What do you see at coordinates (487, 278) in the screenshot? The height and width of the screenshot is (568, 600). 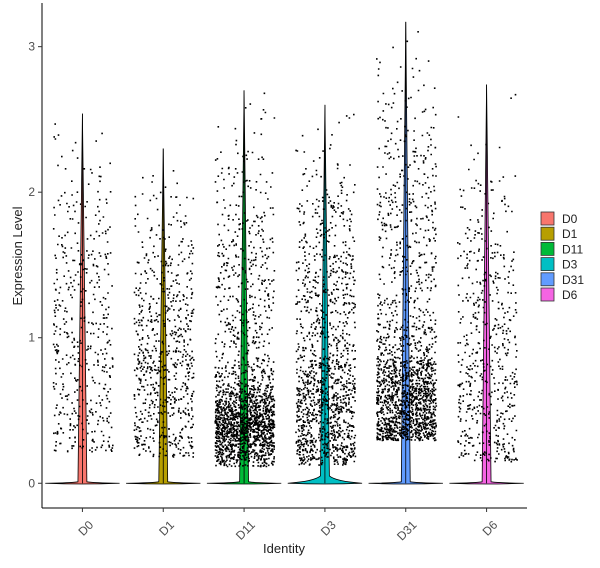 I see `points-d6` at bounding box center [487, 278].